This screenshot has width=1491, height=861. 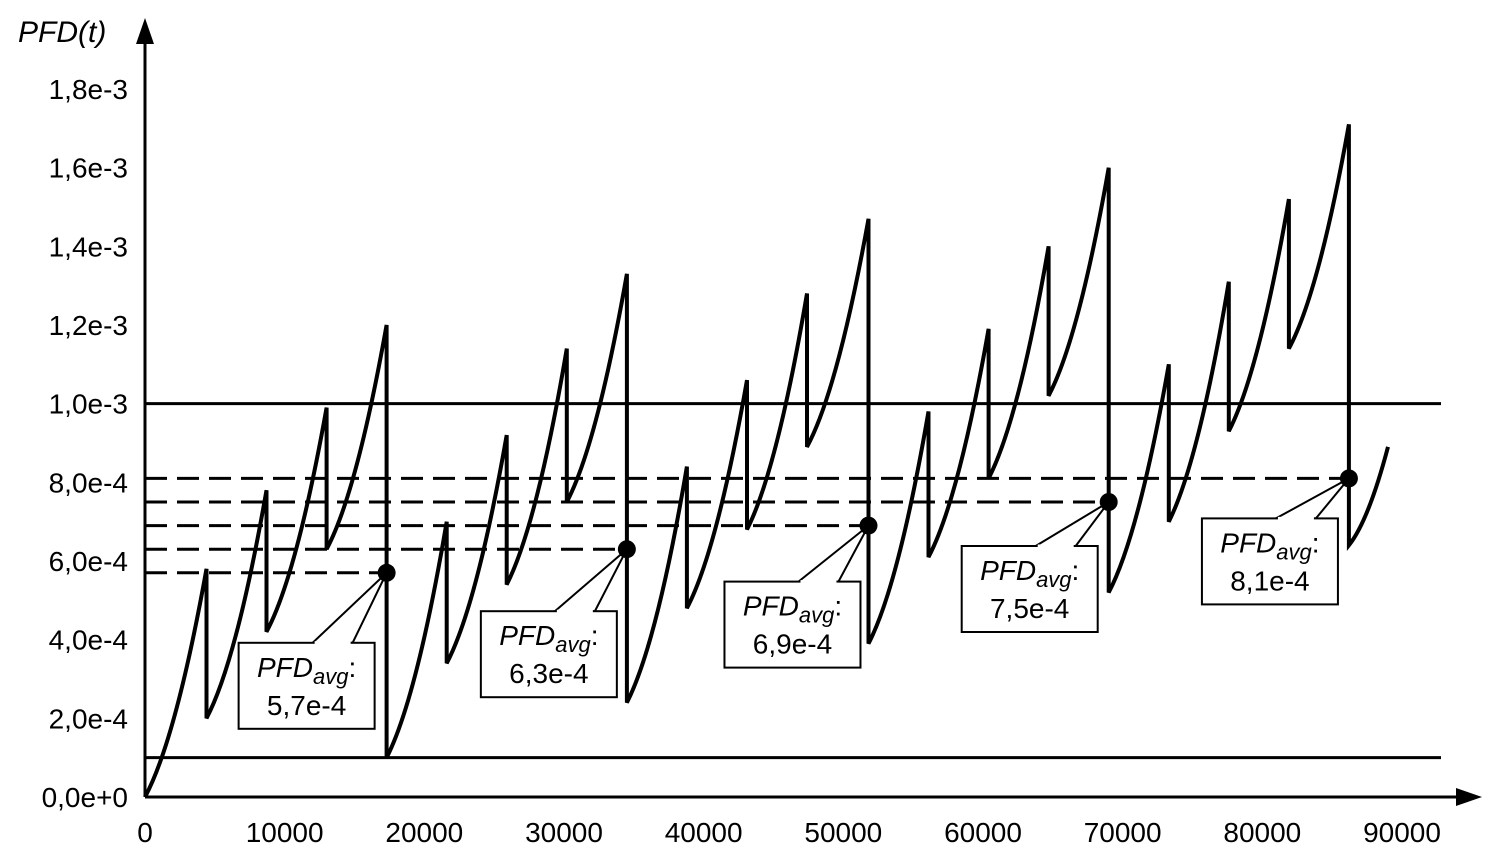 I want to click on x-tick-label-0: 0, so click(x=145, y=832).